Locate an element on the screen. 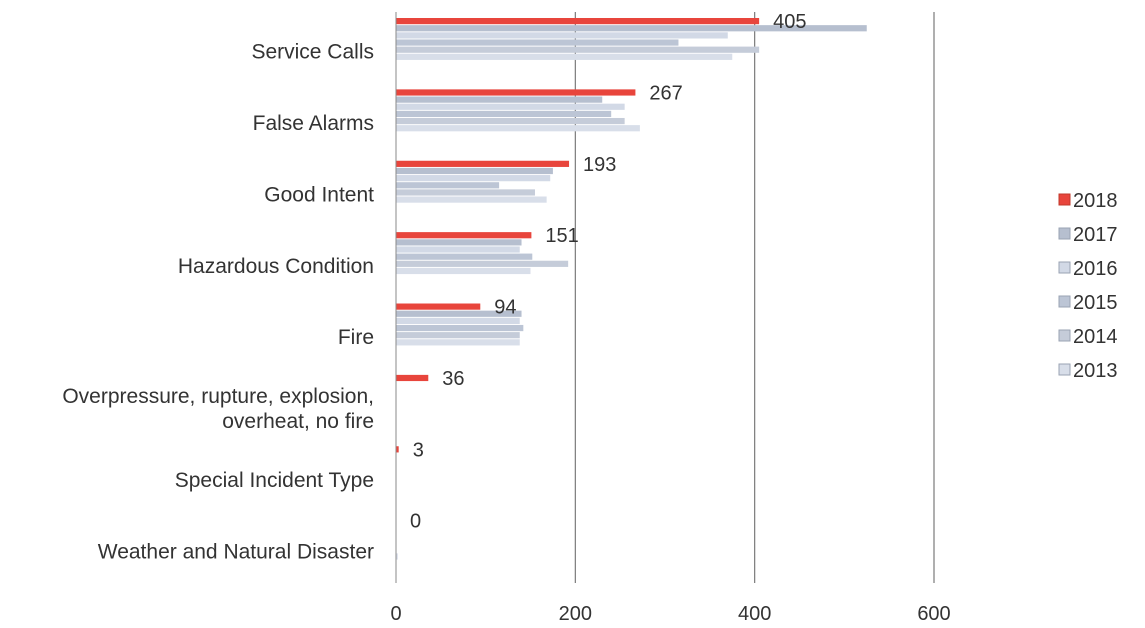  legend-label-2017: 2017 is located at coordinates (1095, 235).